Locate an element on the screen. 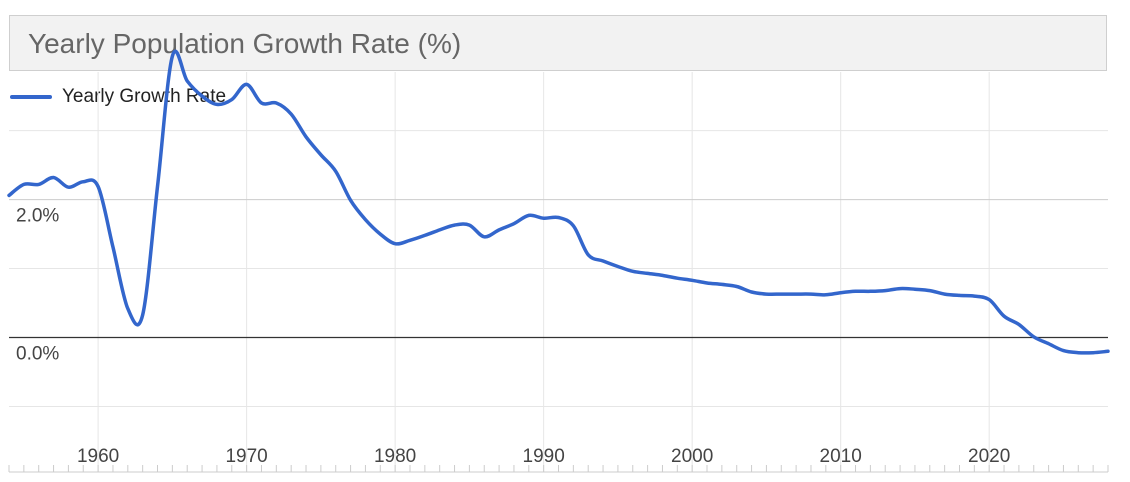  data-point-2024 is located at coordinates (1048, 343).